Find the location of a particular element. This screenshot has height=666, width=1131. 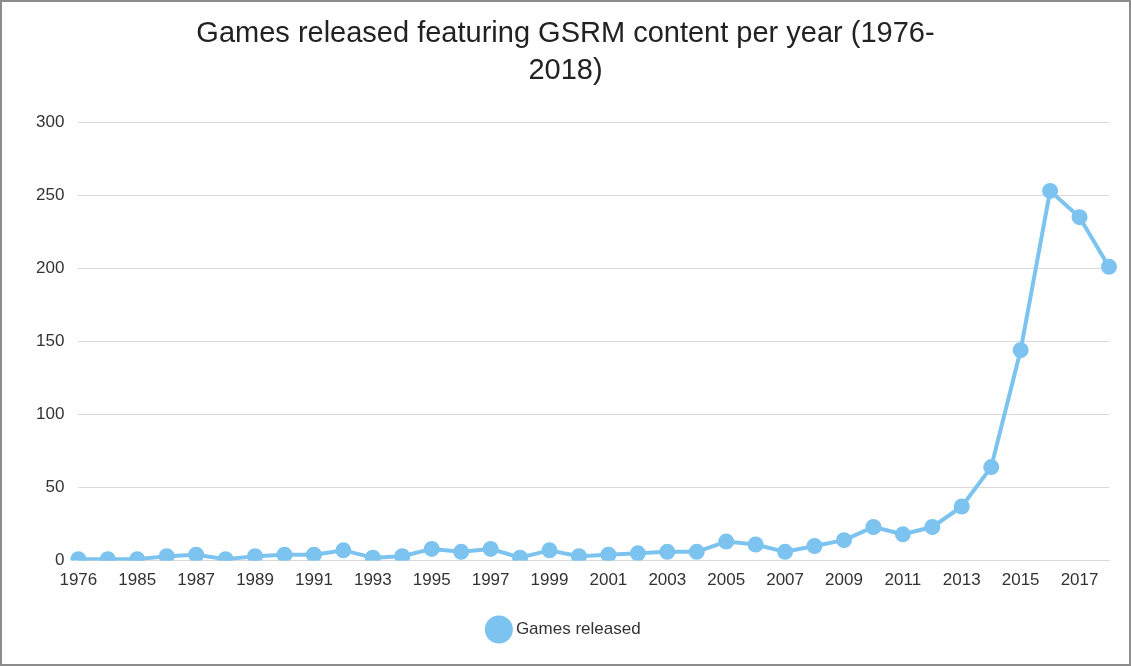

x-tick-label: 1987 is located at coordinates (196, 580).